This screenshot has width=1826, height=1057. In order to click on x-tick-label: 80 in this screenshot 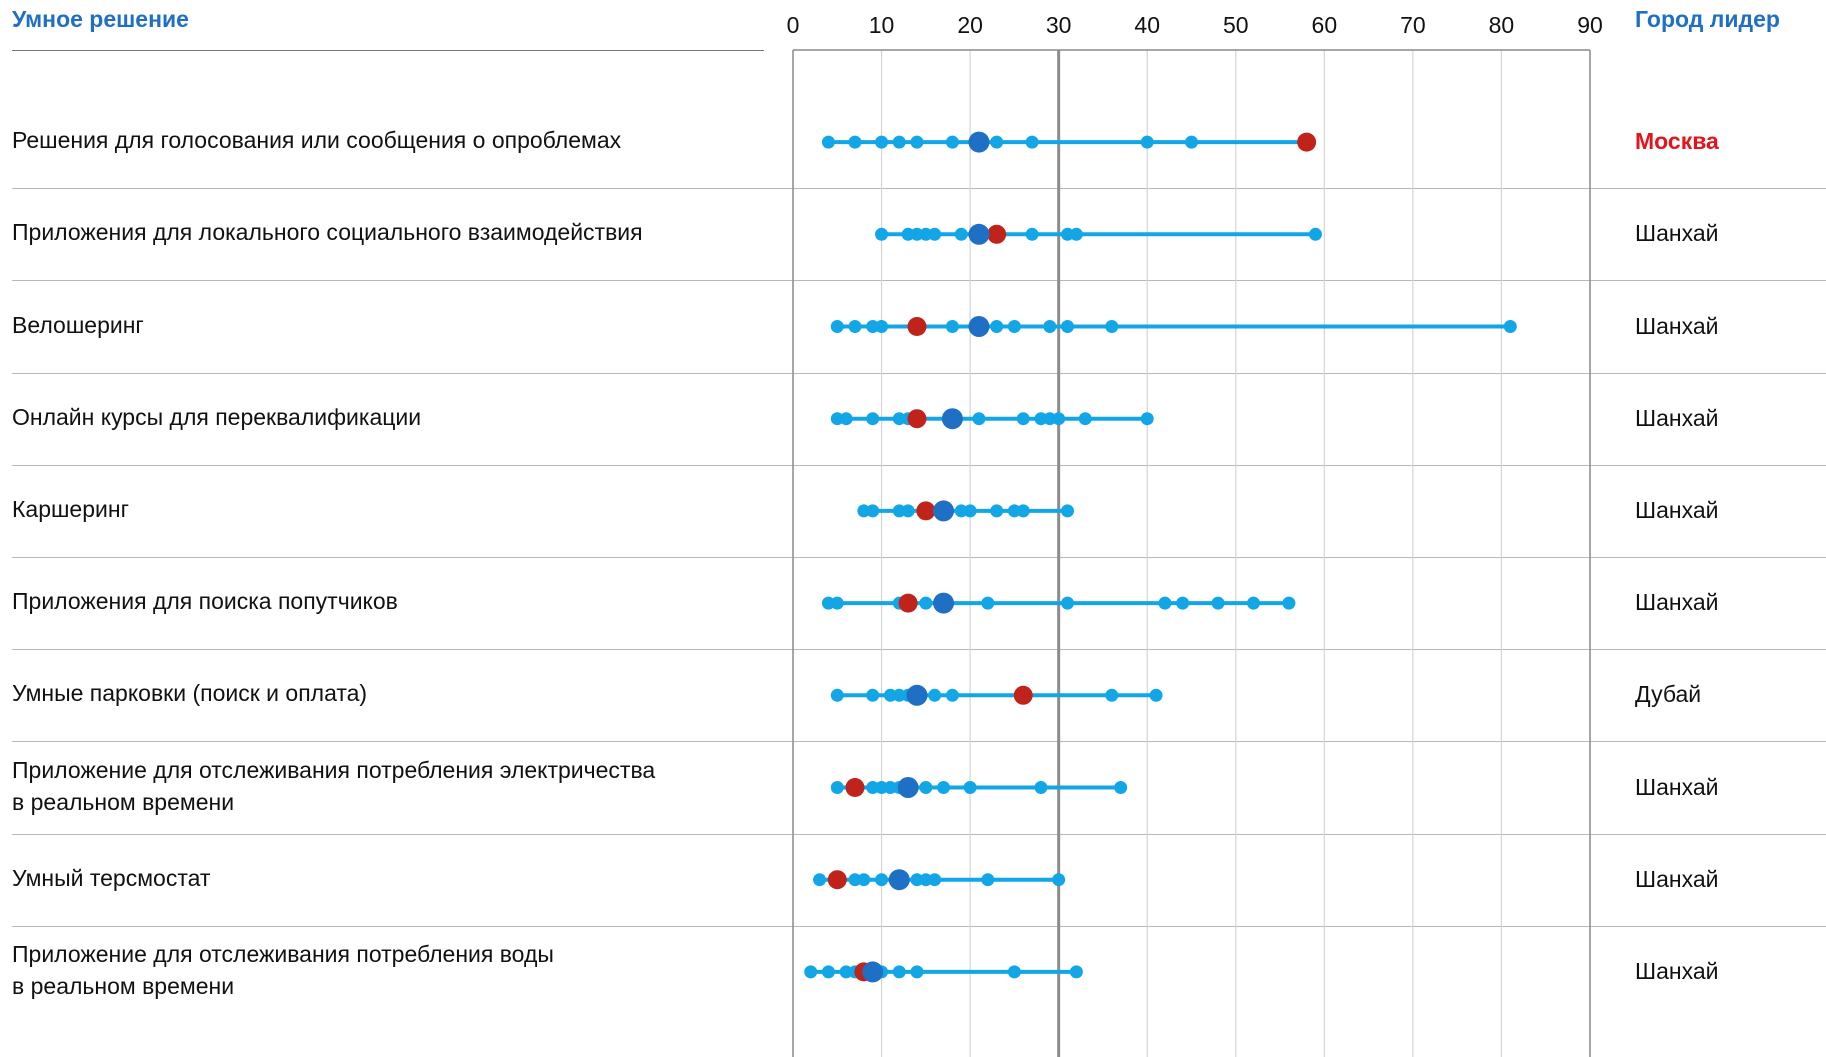, I will do `click(1502, 25)`.